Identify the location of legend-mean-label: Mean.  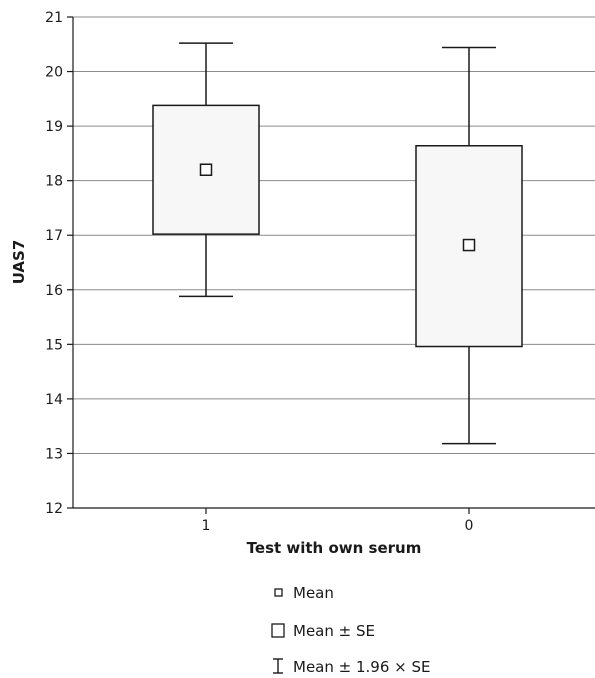
(313, 593).